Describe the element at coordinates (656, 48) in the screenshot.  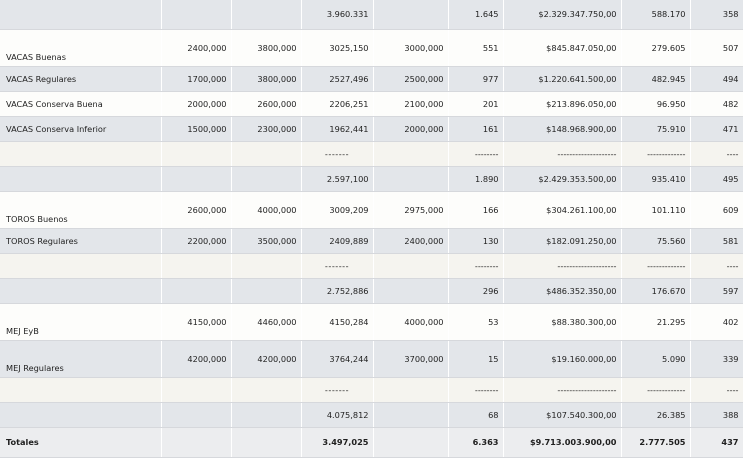
I see `kilos-cell: 279.605` at that location.